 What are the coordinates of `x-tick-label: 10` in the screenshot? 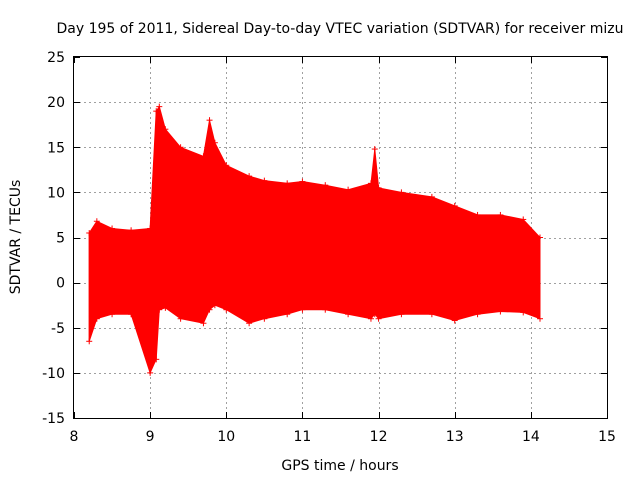 It's located at (226, 437).